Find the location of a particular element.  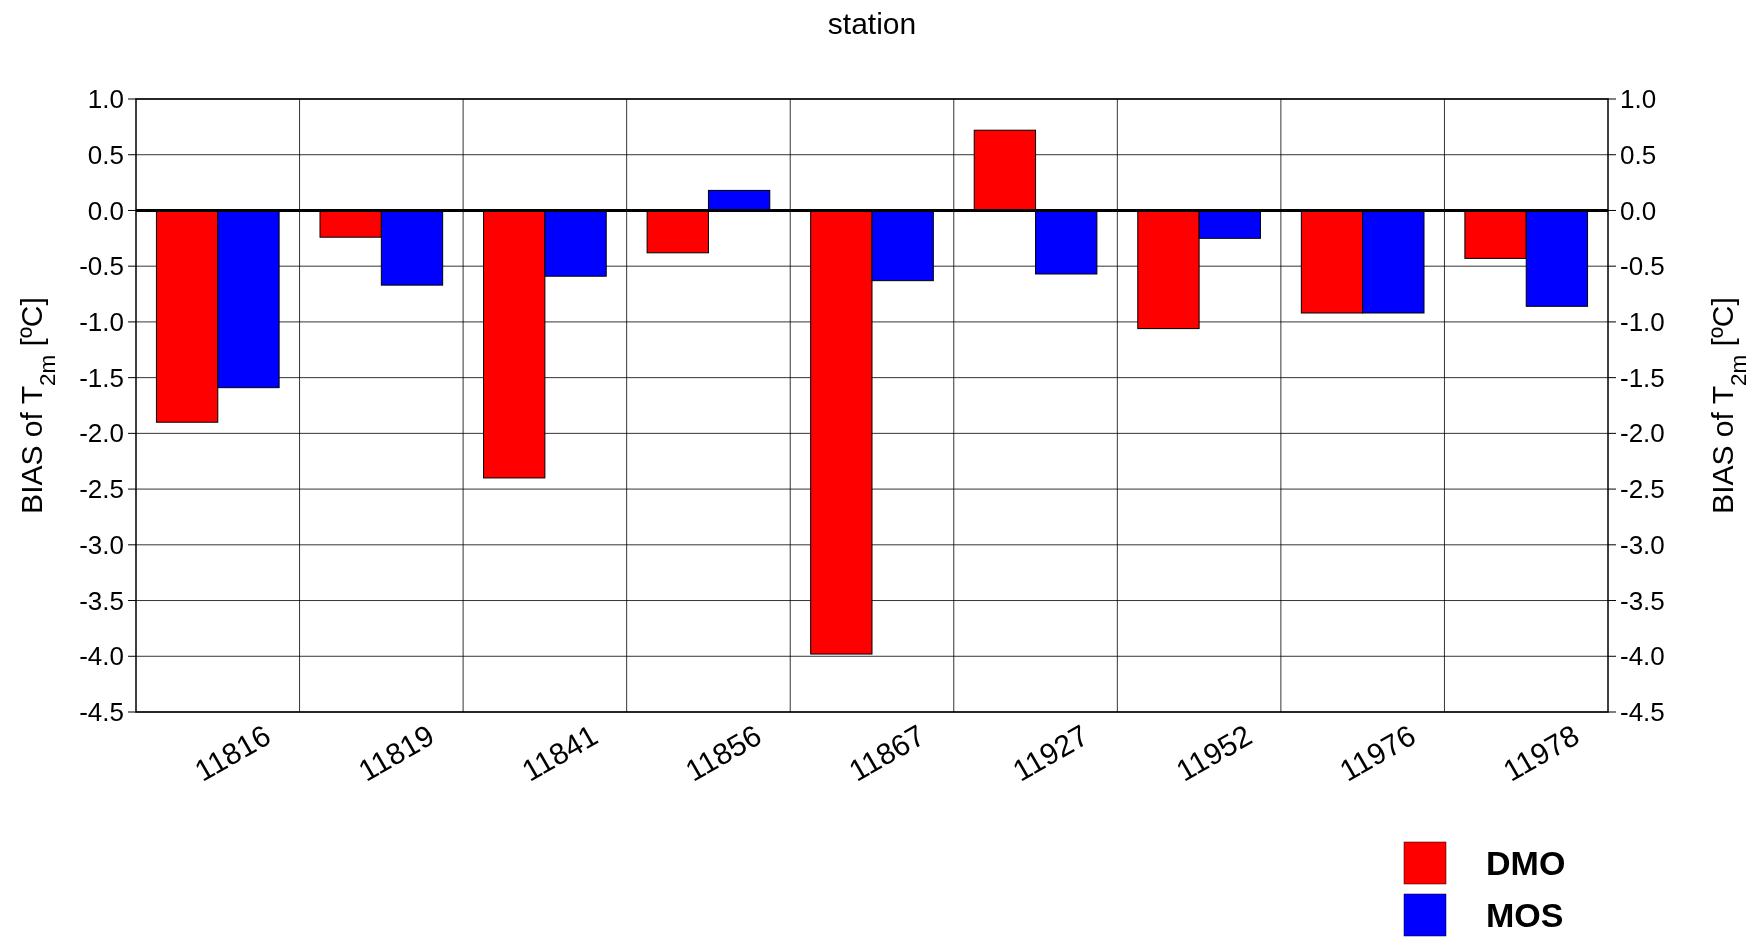

y2-tick-label: -3.5 is located at coordinates (1642, 600).